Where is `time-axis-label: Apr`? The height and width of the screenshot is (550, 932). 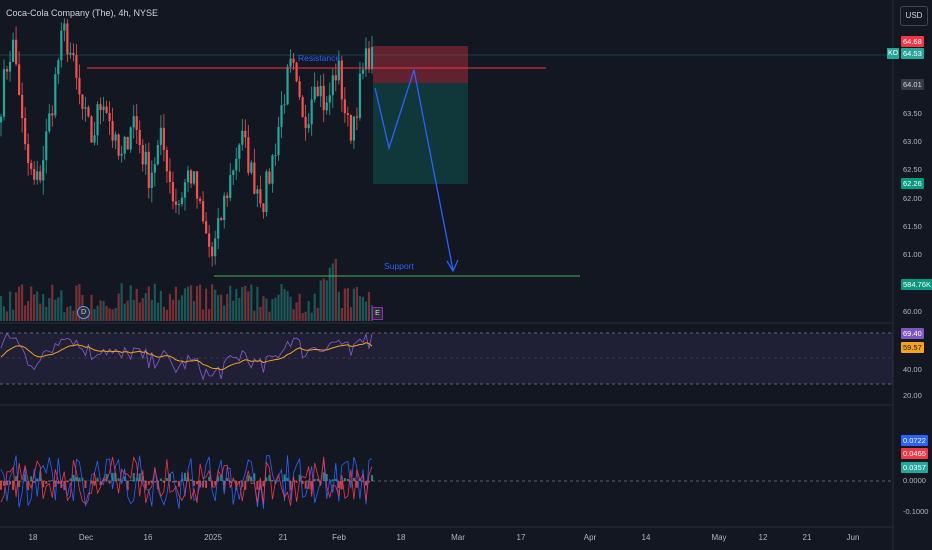 time-axis-label: Apr is located at coordinates (590, 537).